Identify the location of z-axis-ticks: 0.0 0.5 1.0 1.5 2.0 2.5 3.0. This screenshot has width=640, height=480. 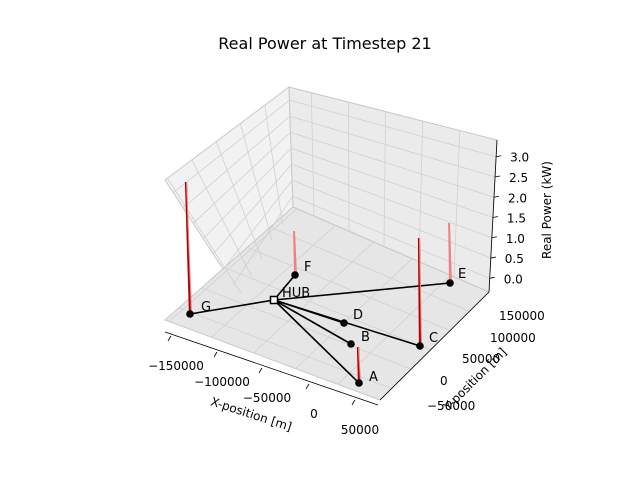
(509, 218).